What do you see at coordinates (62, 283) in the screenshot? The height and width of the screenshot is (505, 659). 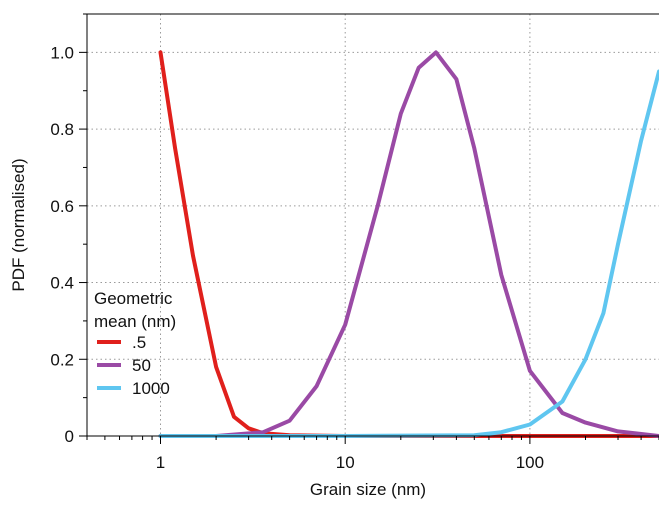 I see `y-tick-label: 0.4` at bounding box center [62, 283].